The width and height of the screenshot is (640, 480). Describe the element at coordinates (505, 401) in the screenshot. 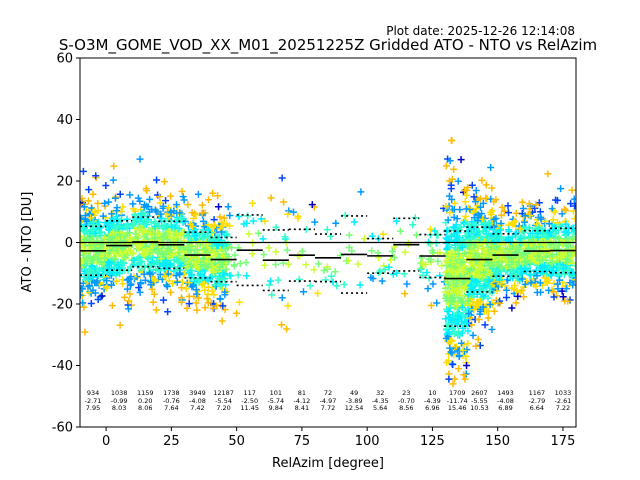

I see `bin-mean-label: -4.08` at that location.